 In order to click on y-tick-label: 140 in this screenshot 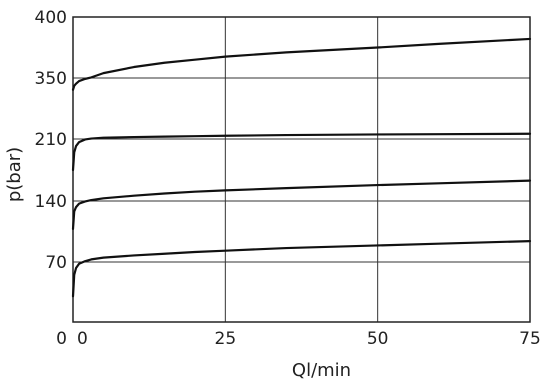, I will do `click(51, 202)`.